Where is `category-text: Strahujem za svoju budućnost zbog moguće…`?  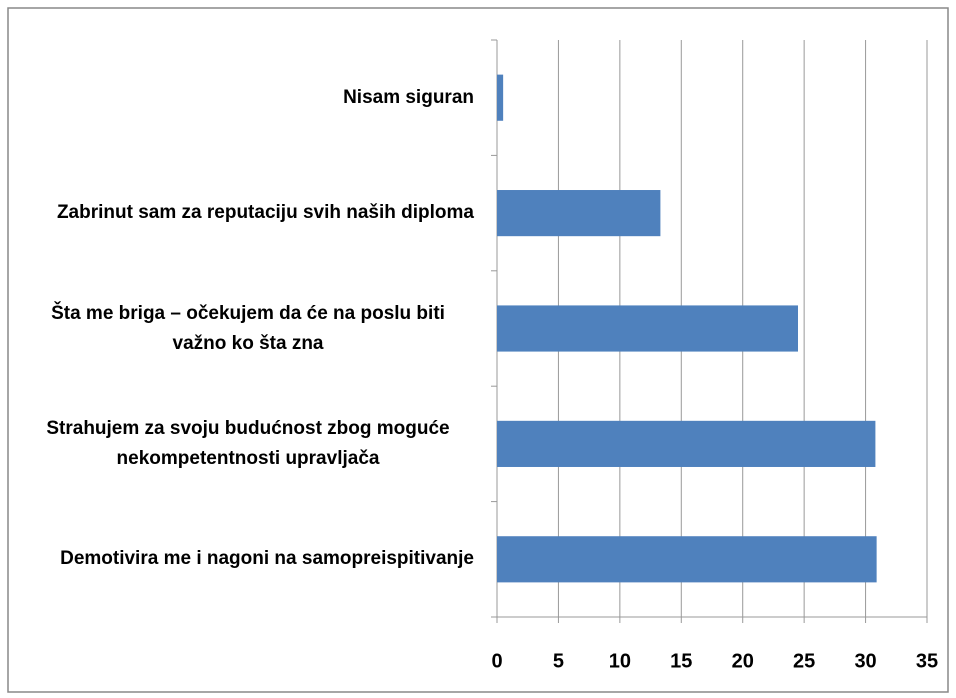 category-text: Strahujem za svoju budućnost zbog moguće… is located at coordinates (248, 443).